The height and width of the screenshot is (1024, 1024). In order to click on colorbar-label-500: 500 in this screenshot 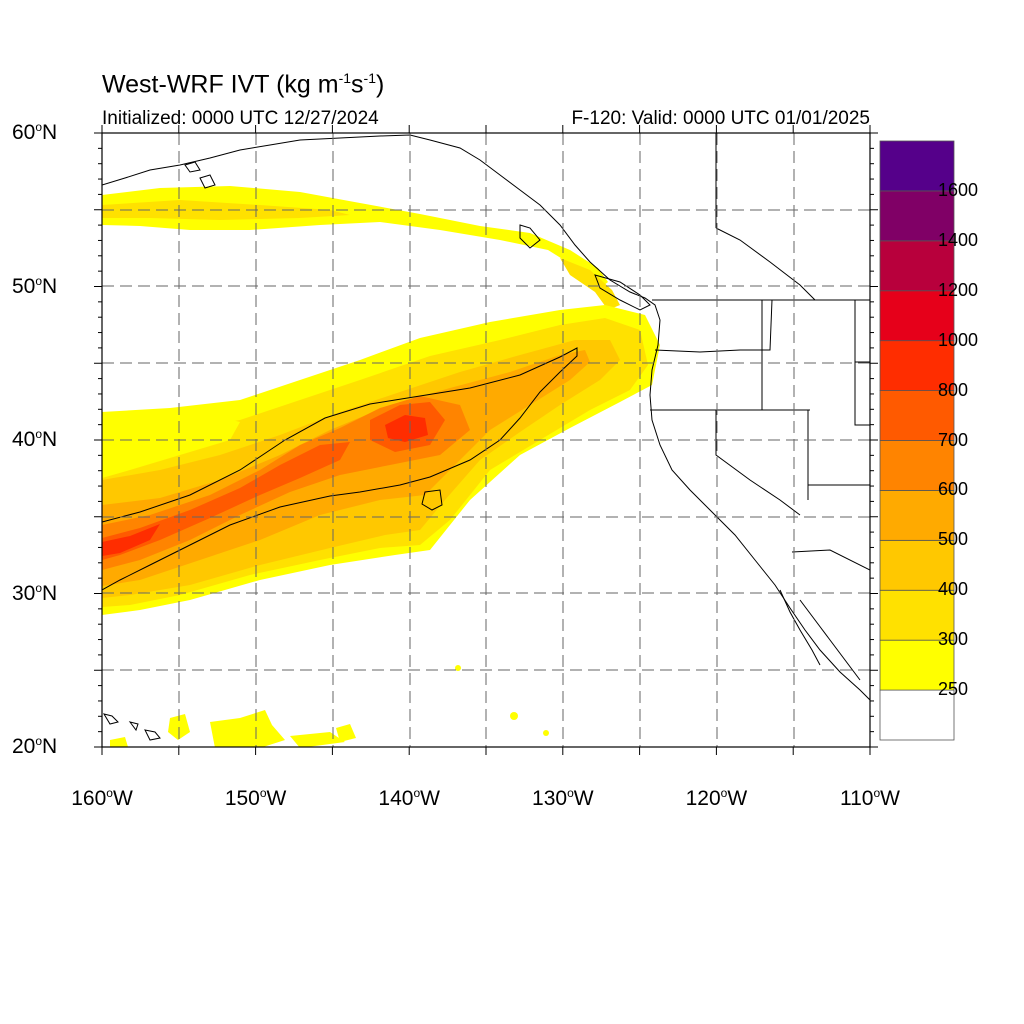, I will do `click(953, 539)`.